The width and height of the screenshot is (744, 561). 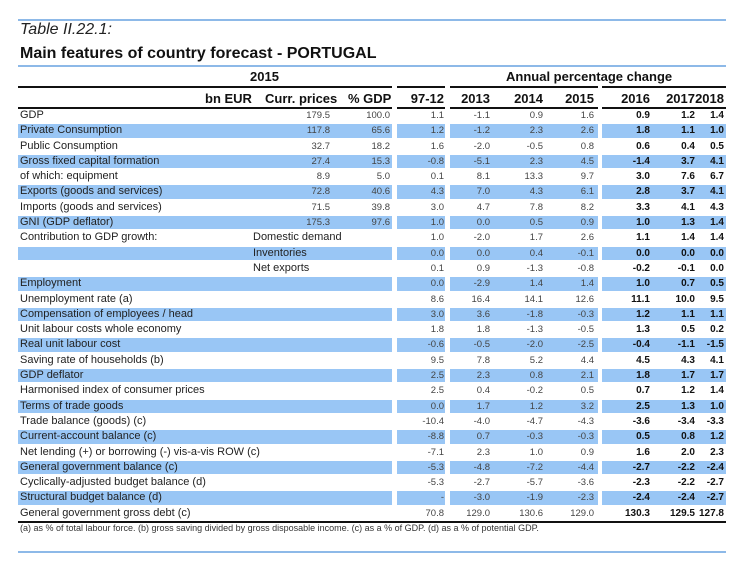 I want to click on cell-value: 12.6, so click(x=585, y=299).